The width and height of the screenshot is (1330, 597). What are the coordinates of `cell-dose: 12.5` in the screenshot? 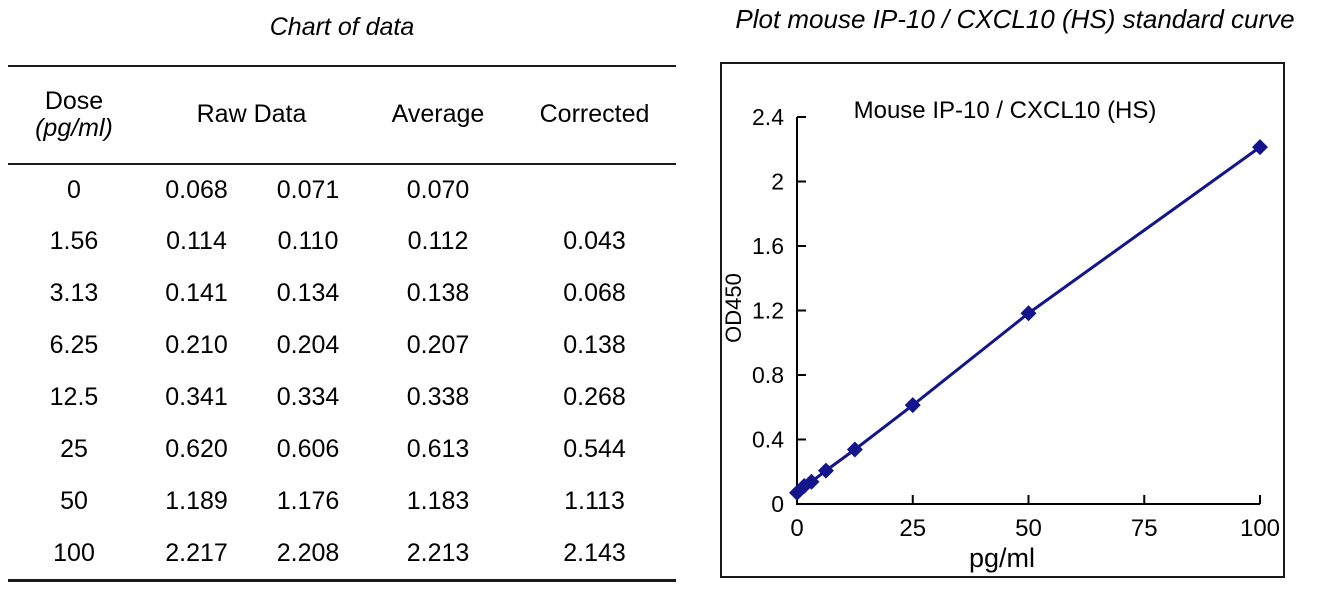 It's located at (74, 397).